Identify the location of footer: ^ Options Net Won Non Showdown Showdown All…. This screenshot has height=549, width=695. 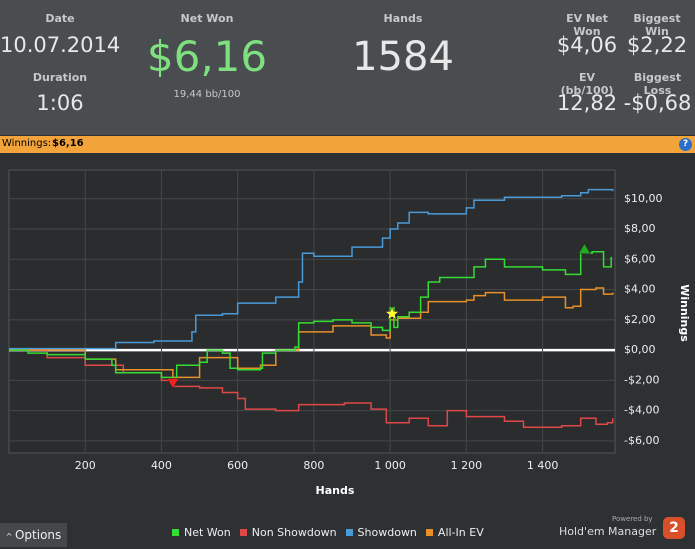
(347, 531).